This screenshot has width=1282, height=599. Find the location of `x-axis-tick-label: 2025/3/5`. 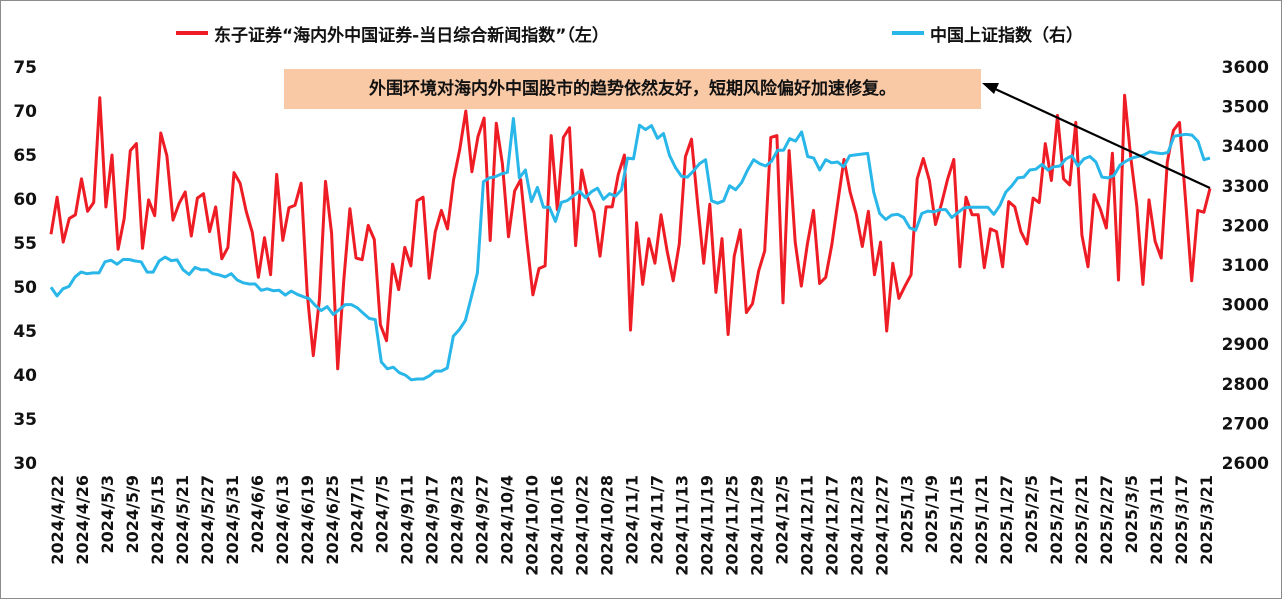

x-axis-tick-label: 2025/3/5 is located at coordinates (1131, 514).